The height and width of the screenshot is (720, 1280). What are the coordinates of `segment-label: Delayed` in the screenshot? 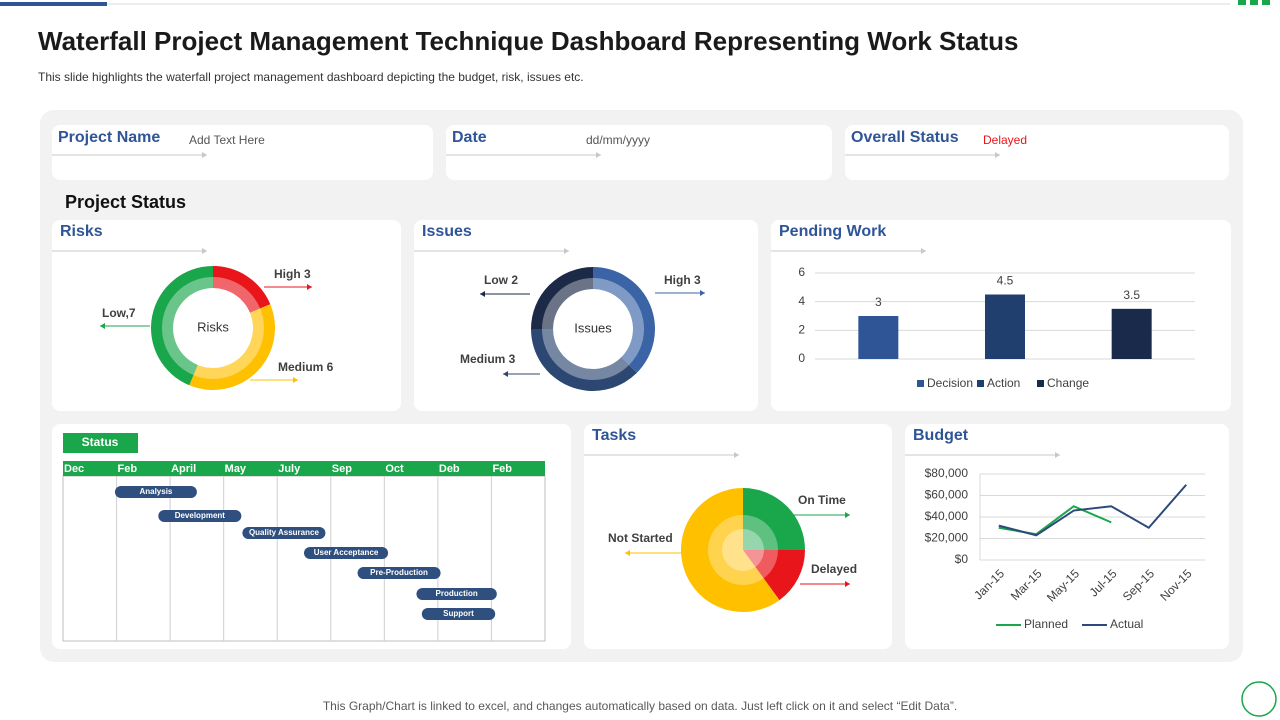 It's located at (834, 569).